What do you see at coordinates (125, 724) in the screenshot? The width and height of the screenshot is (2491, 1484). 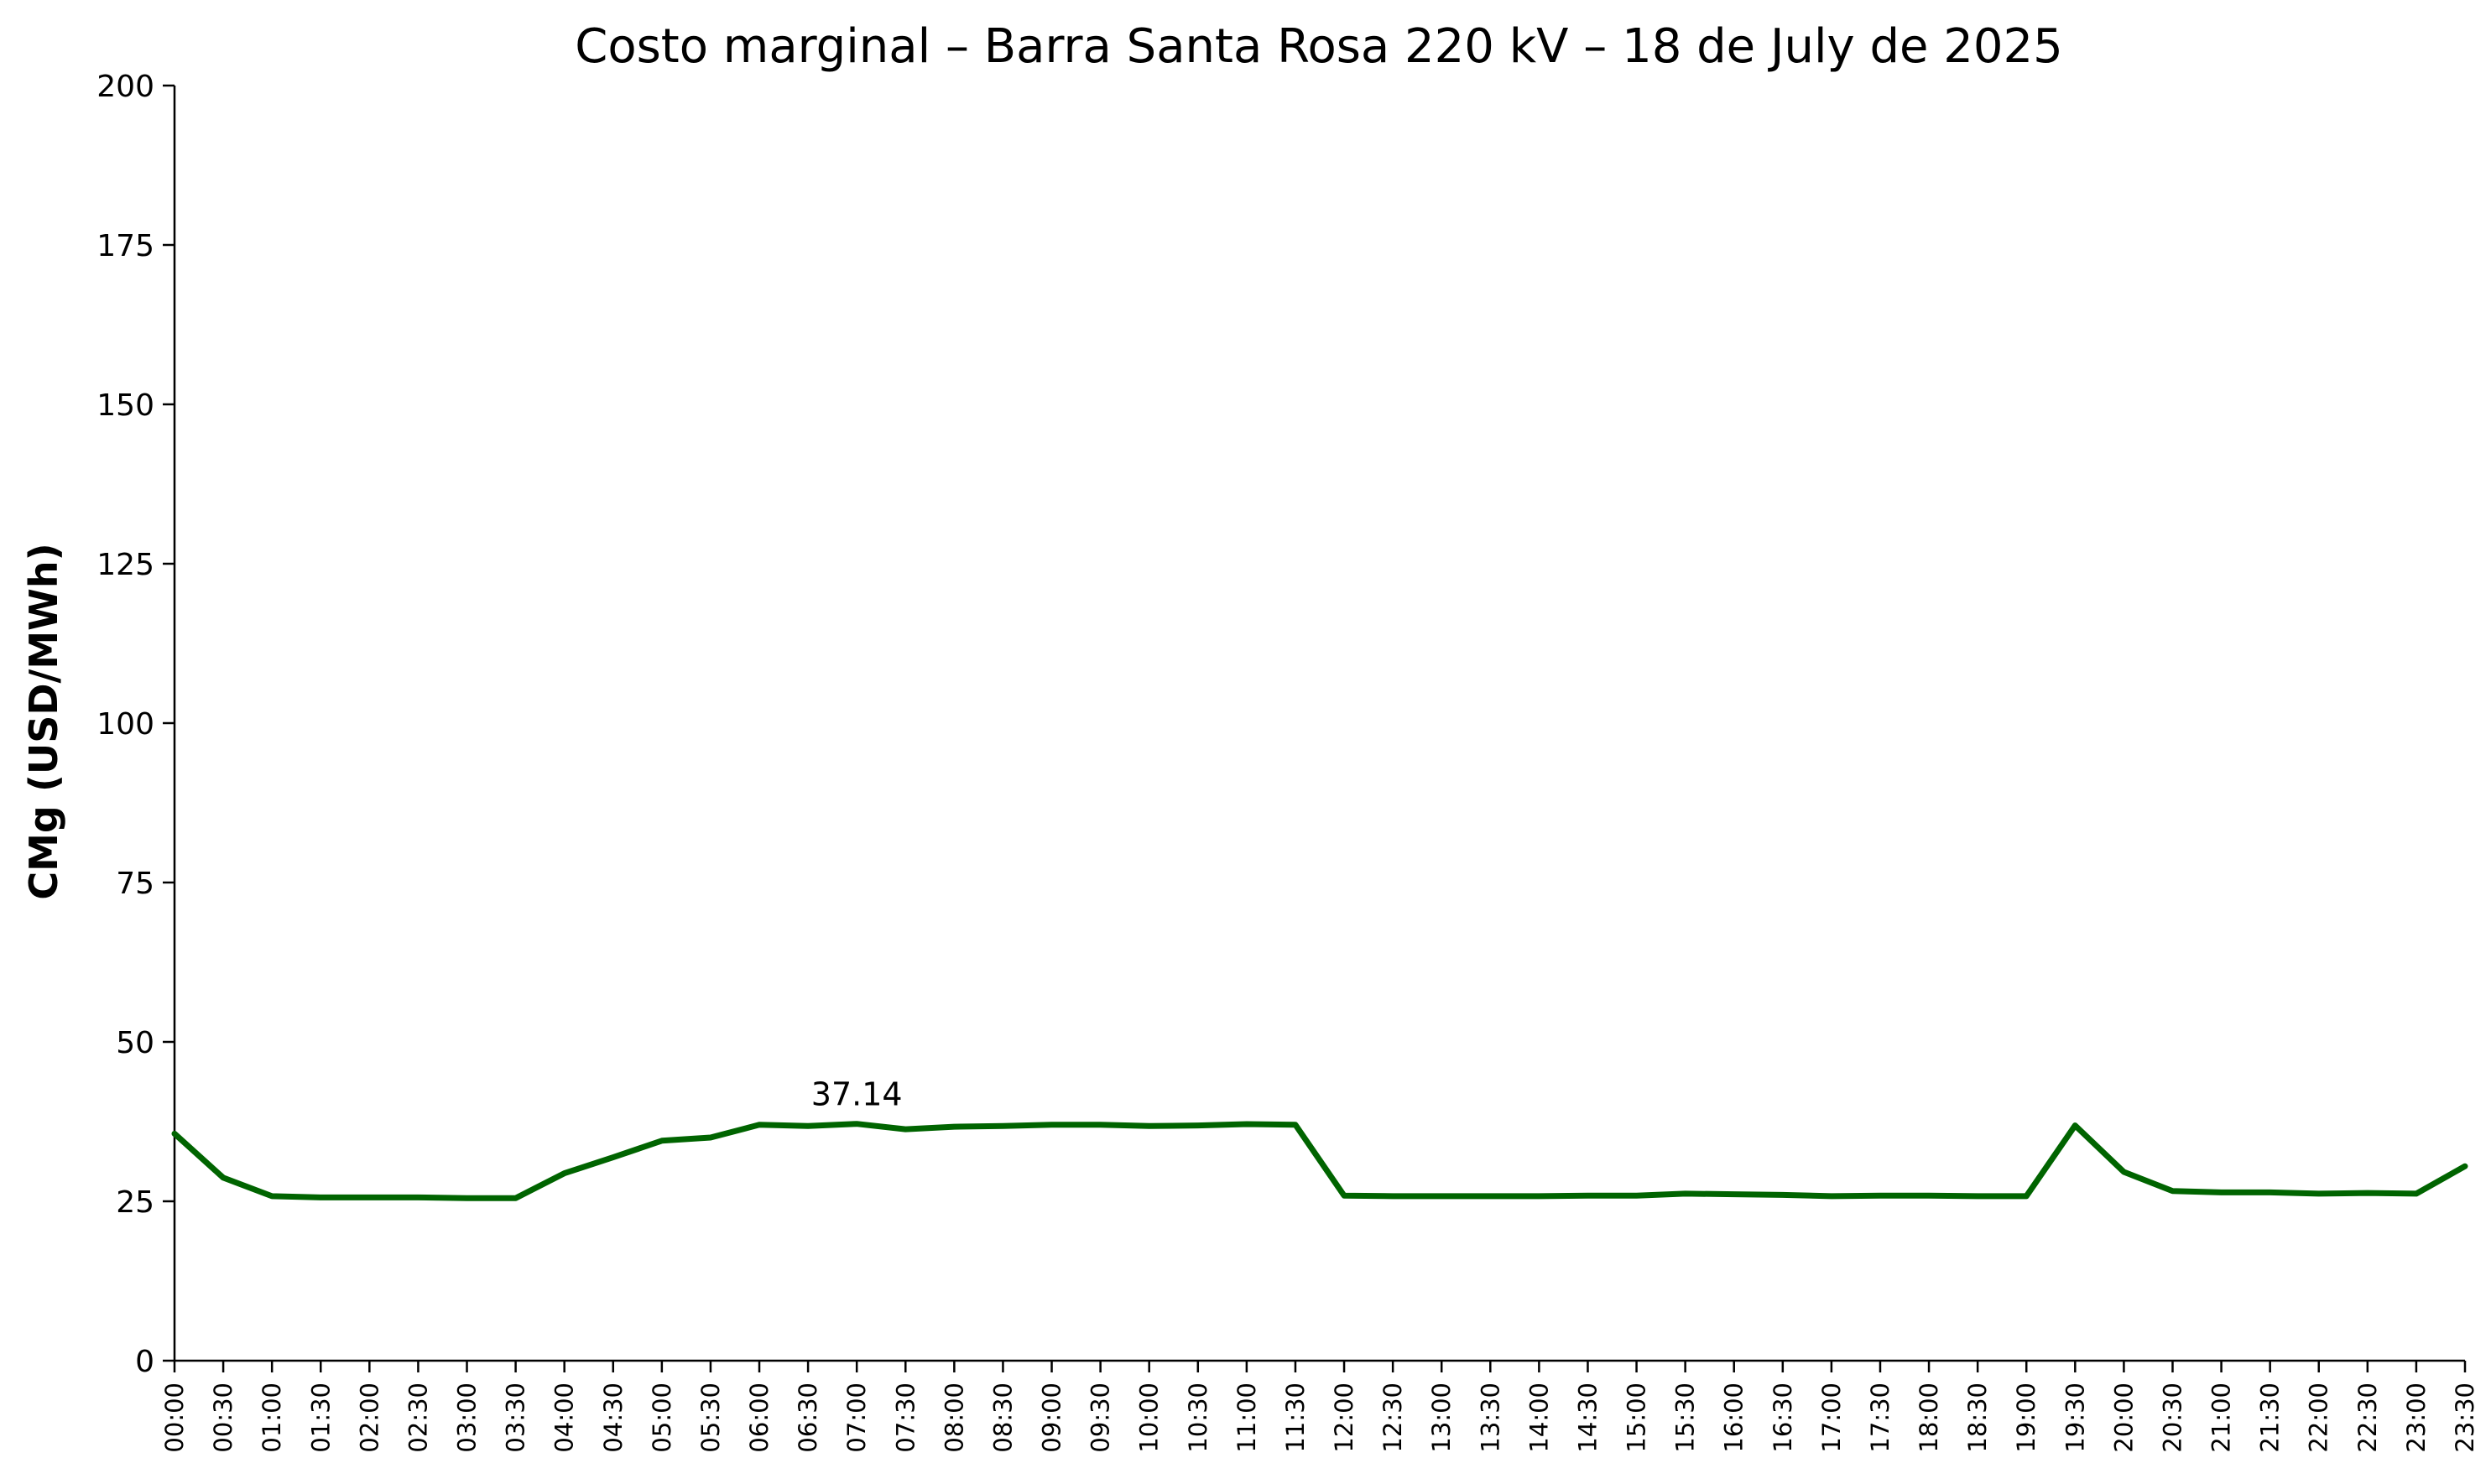 I see `y-tick-label: 100` at bounding box center [125, 724].